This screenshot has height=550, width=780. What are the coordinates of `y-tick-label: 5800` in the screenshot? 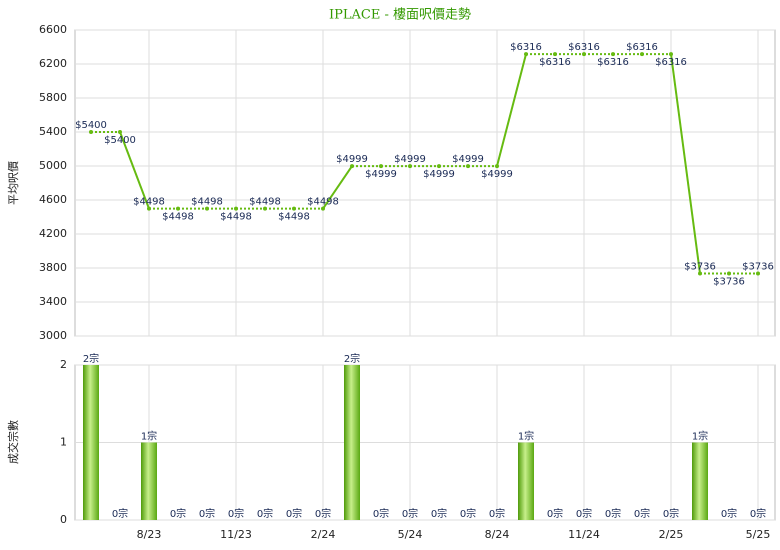 It's located at (53, 97).